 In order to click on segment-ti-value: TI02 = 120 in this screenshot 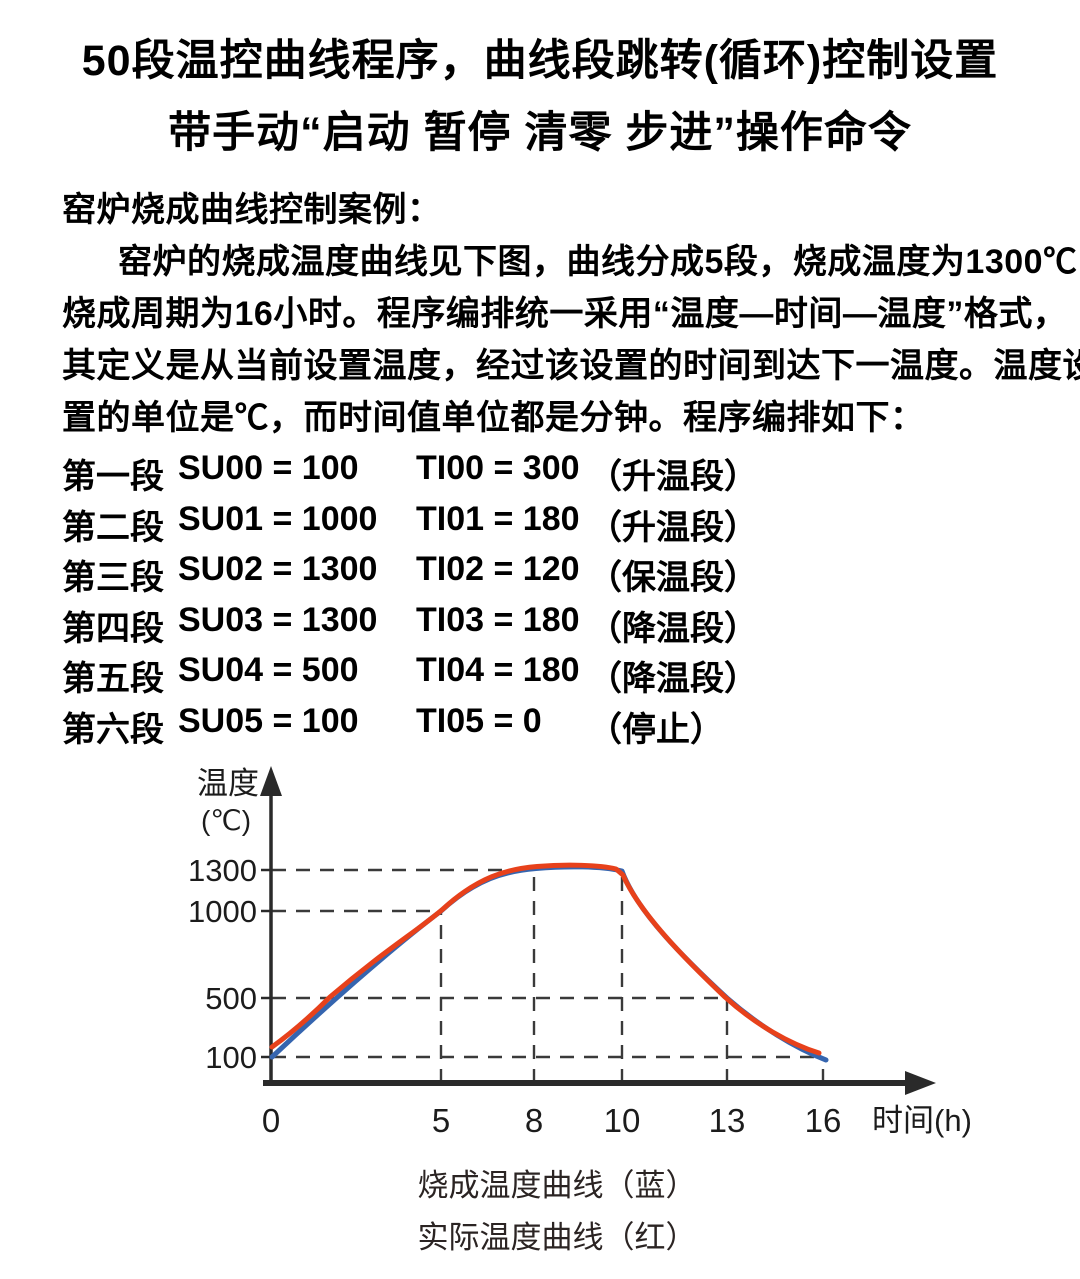, I will do `click(498, 569)`.